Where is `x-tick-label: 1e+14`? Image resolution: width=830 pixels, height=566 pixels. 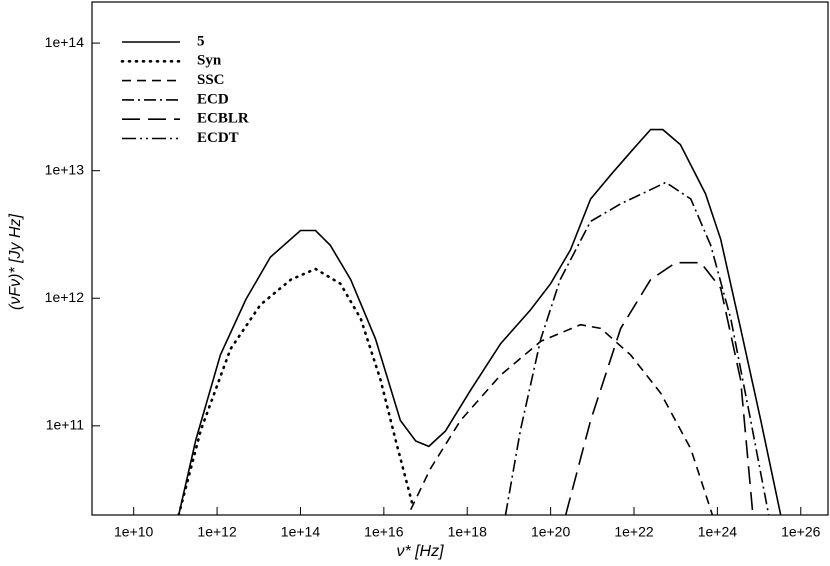 x-tick-label: 1e+14 is located at coordinates (301, 532).